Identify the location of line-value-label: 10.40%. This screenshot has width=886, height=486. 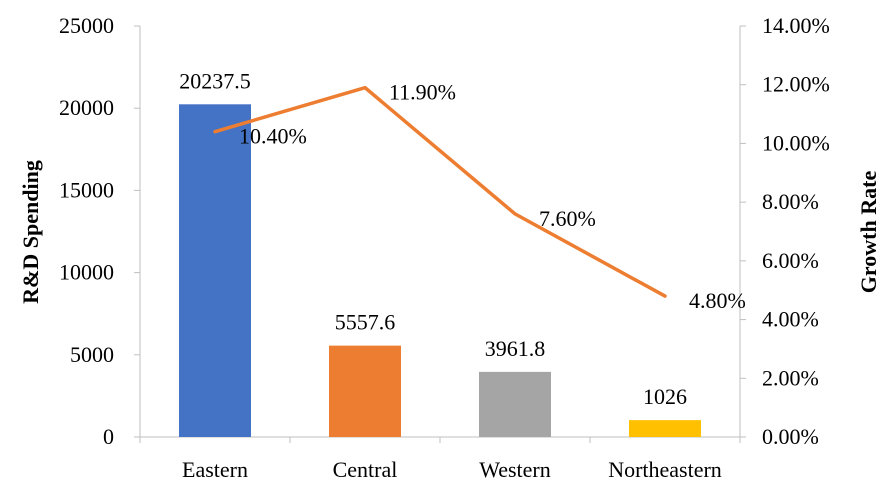
(273, 136).